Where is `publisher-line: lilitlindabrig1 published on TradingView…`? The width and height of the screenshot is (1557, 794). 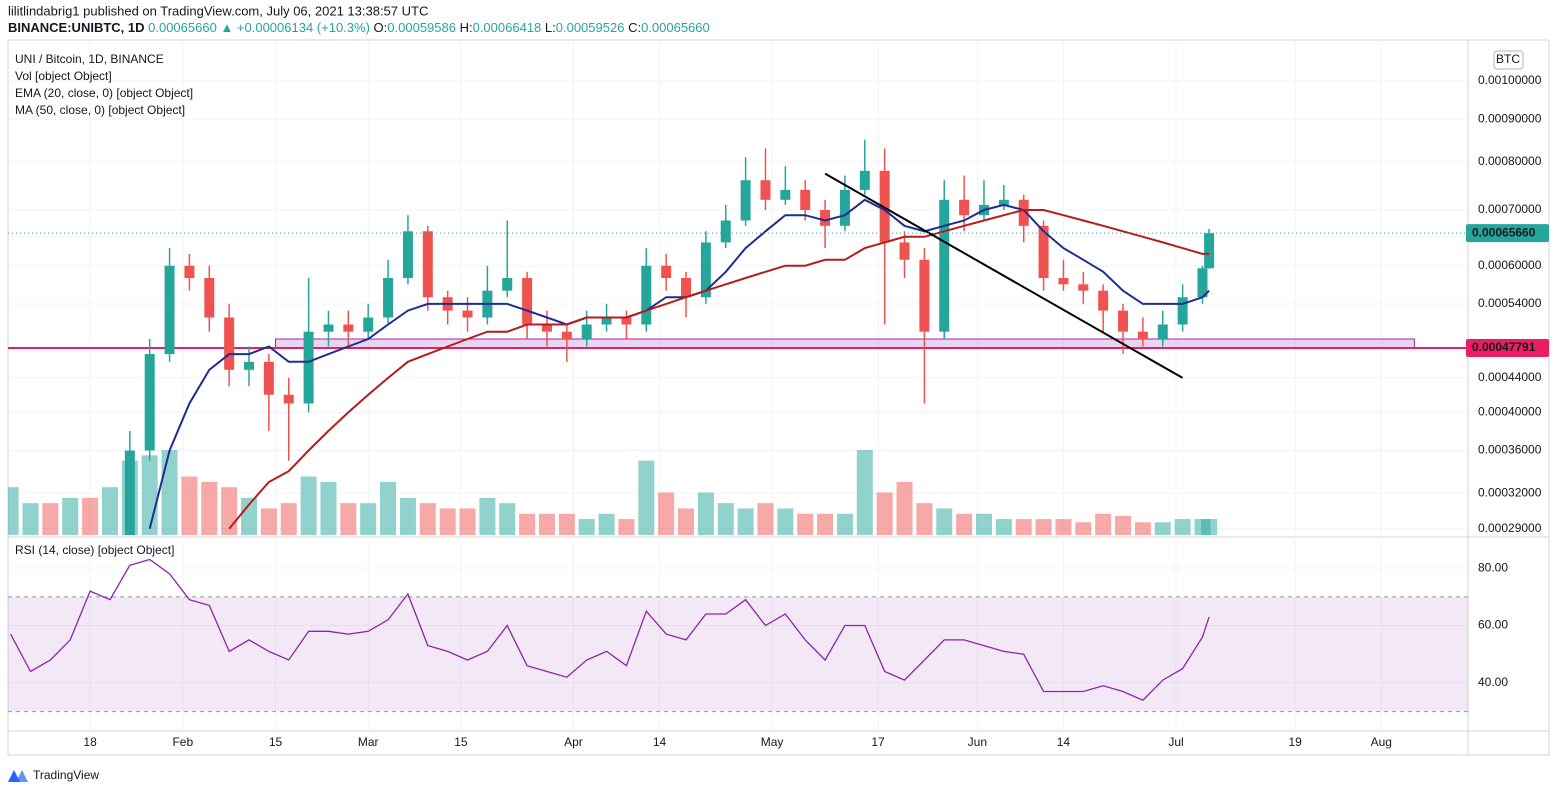
publisher-line: lilitlindabrig1 published on TradingView… is located at coordinates (218, 10).